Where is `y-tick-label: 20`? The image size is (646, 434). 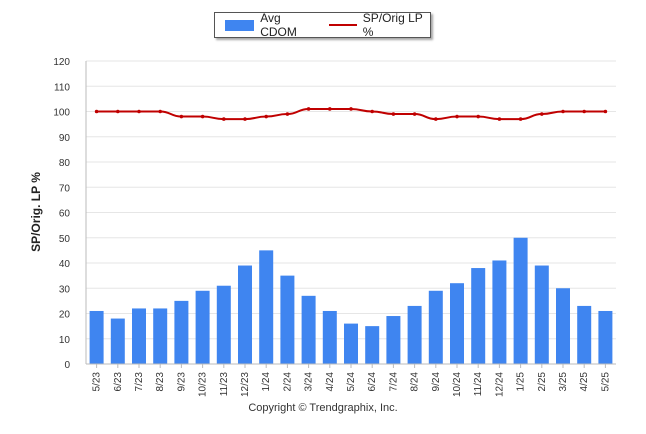
y-tick-label: 20 is located at coordinates (65, 315).